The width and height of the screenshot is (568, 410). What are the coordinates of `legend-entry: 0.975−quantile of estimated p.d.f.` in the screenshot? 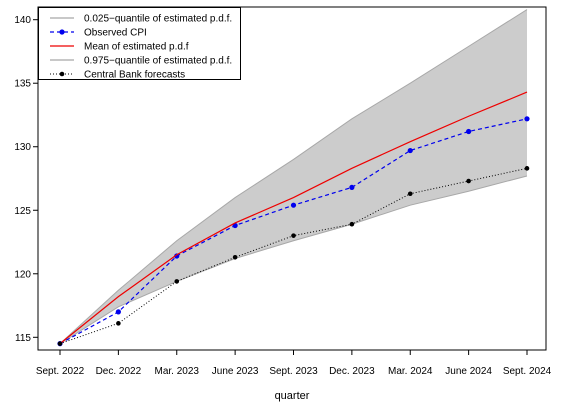 It's located at (141, 61).